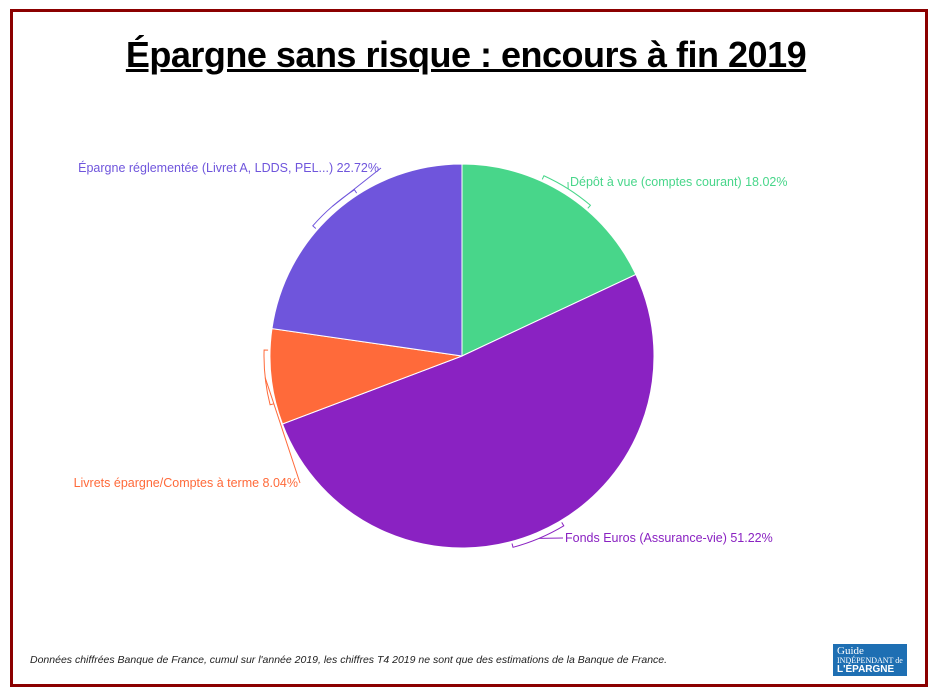  Describe the element at coordinates (850, 651) in the screenshot. I see `logo-line-1: Guide` at that location.